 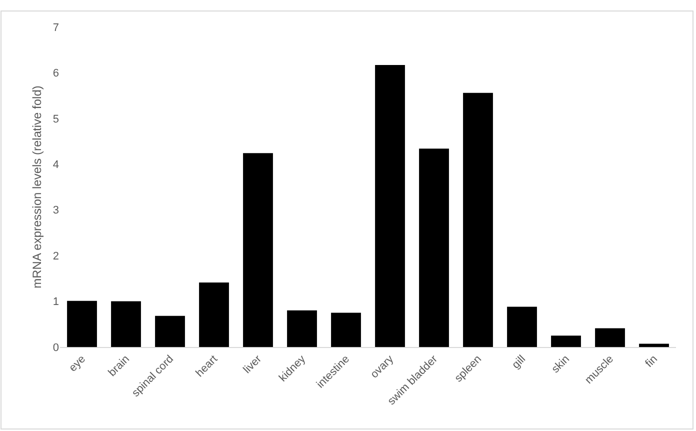 I want to click on y-tick-label: 2, so click(x=55, y=256).